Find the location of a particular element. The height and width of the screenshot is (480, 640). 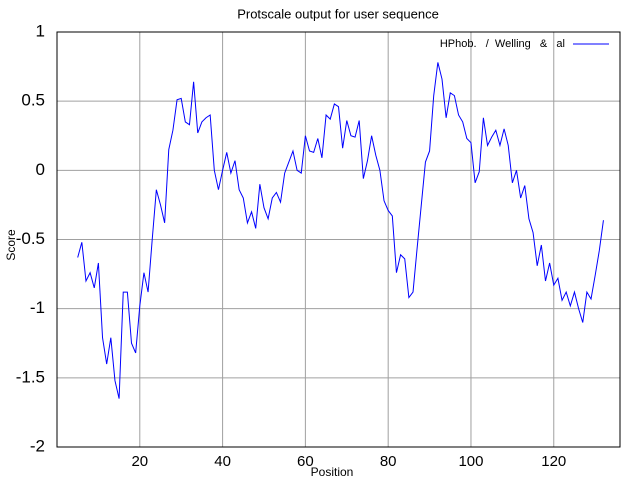

y-tick-label: -1.5 is located at coordinates (30, 376).